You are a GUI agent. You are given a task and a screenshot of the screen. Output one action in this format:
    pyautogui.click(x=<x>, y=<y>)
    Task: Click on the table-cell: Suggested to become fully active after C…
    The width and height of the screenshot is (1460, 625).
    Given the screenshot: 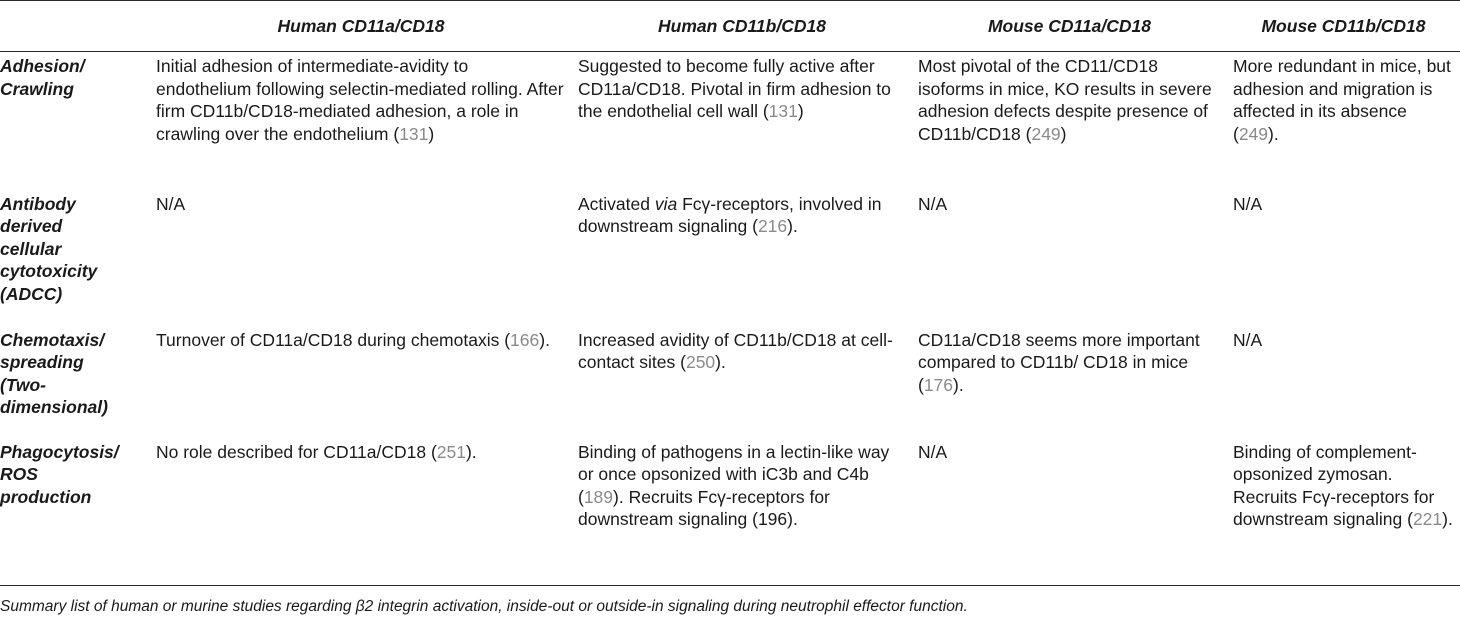 What is the action you would take?
    pyautogui.click(x=742, y=121)
    